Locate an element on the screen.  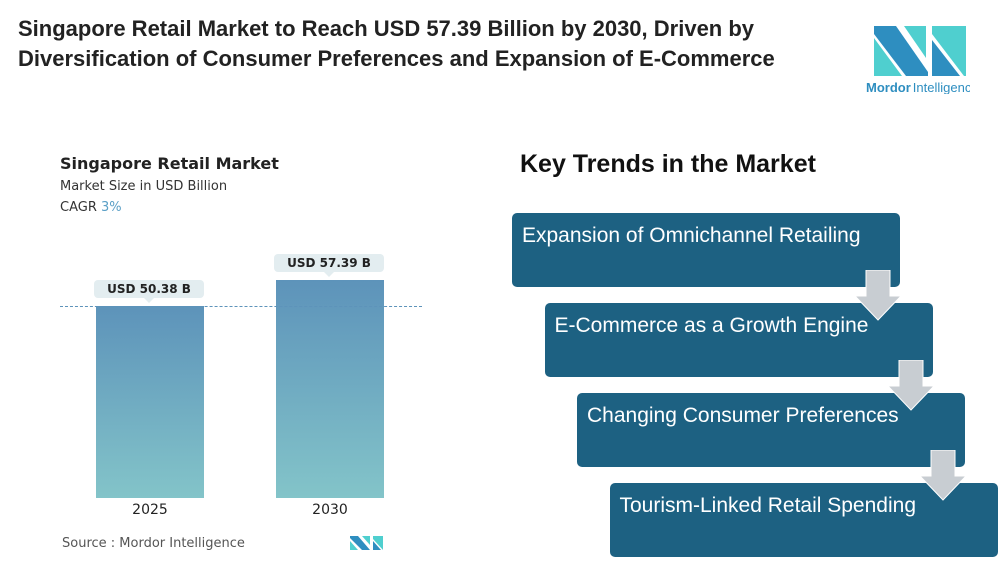
trend-box: E-Commerce as a Growth Engine is located at coordinates (738, 340).